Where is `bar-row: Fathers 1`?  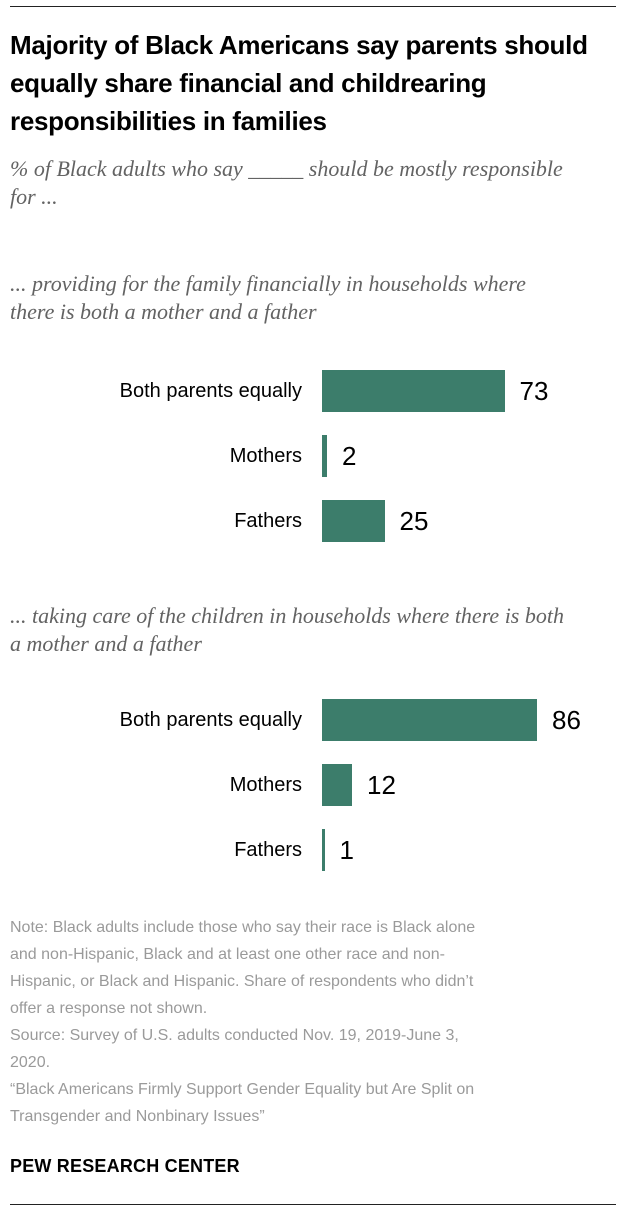 bar-row: Fathers 1 is located at coordinates (313, 850).